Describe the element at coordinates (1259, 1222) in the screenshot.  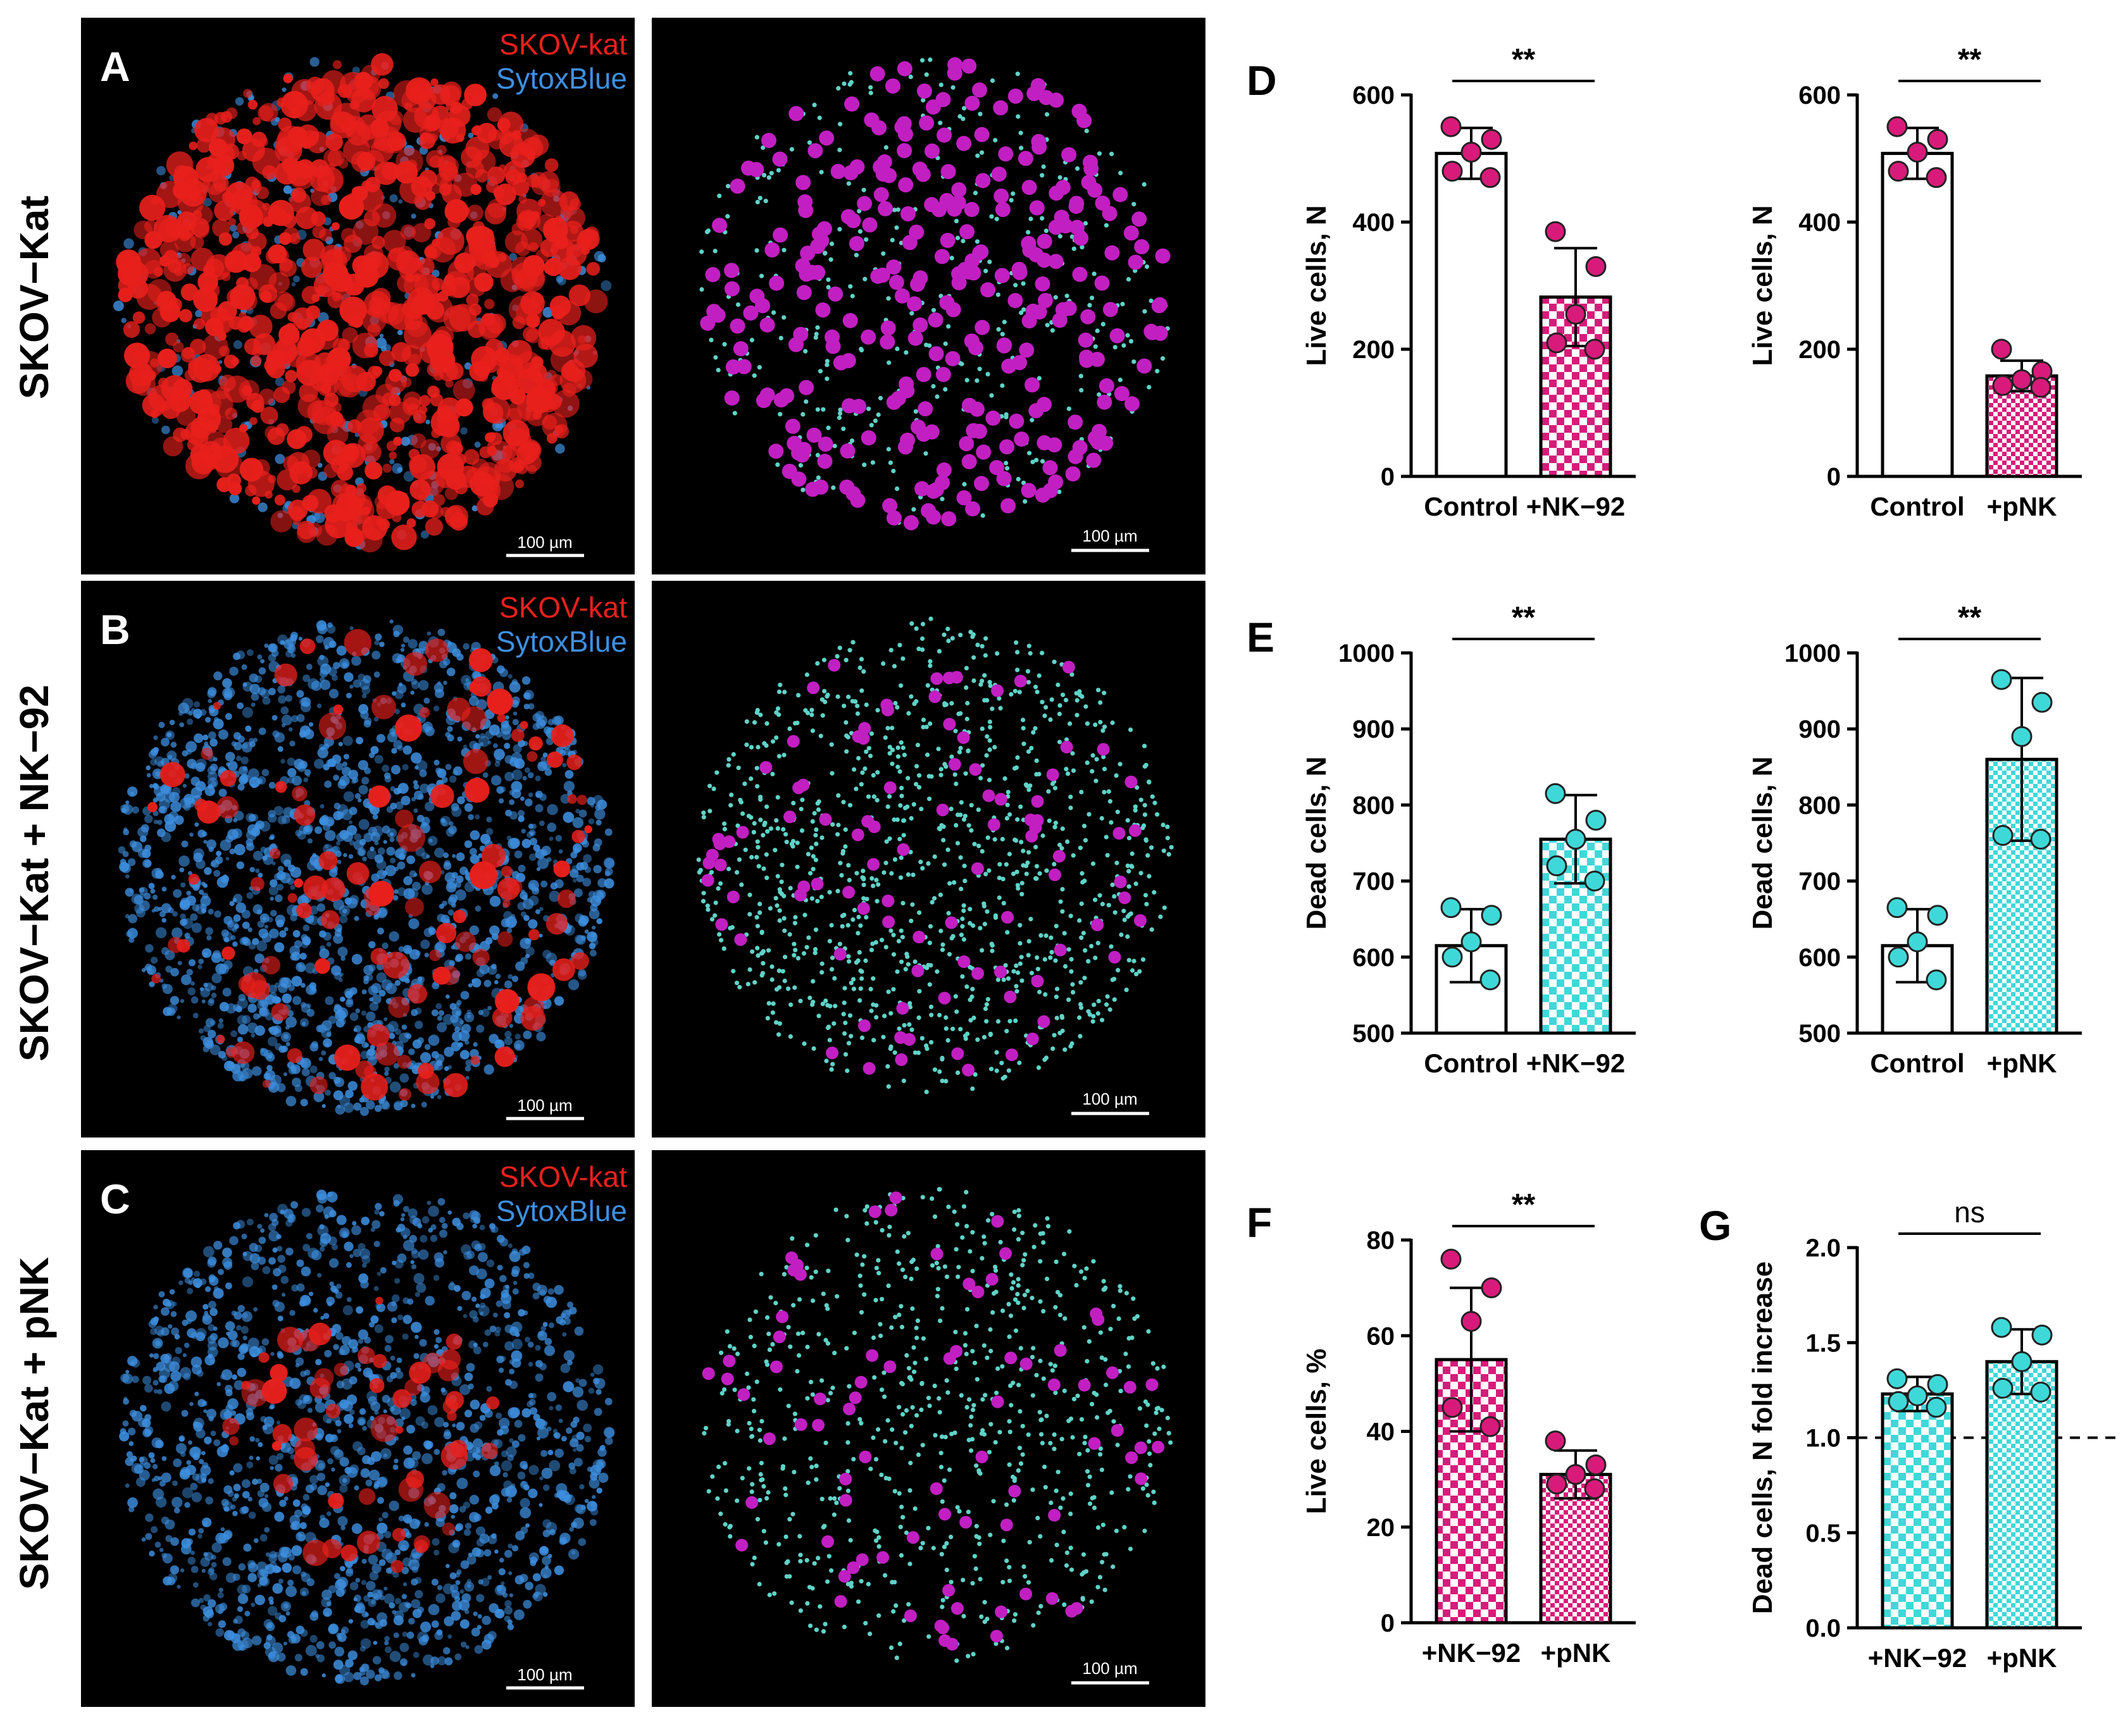
I see `panel-letter: F` at that location.